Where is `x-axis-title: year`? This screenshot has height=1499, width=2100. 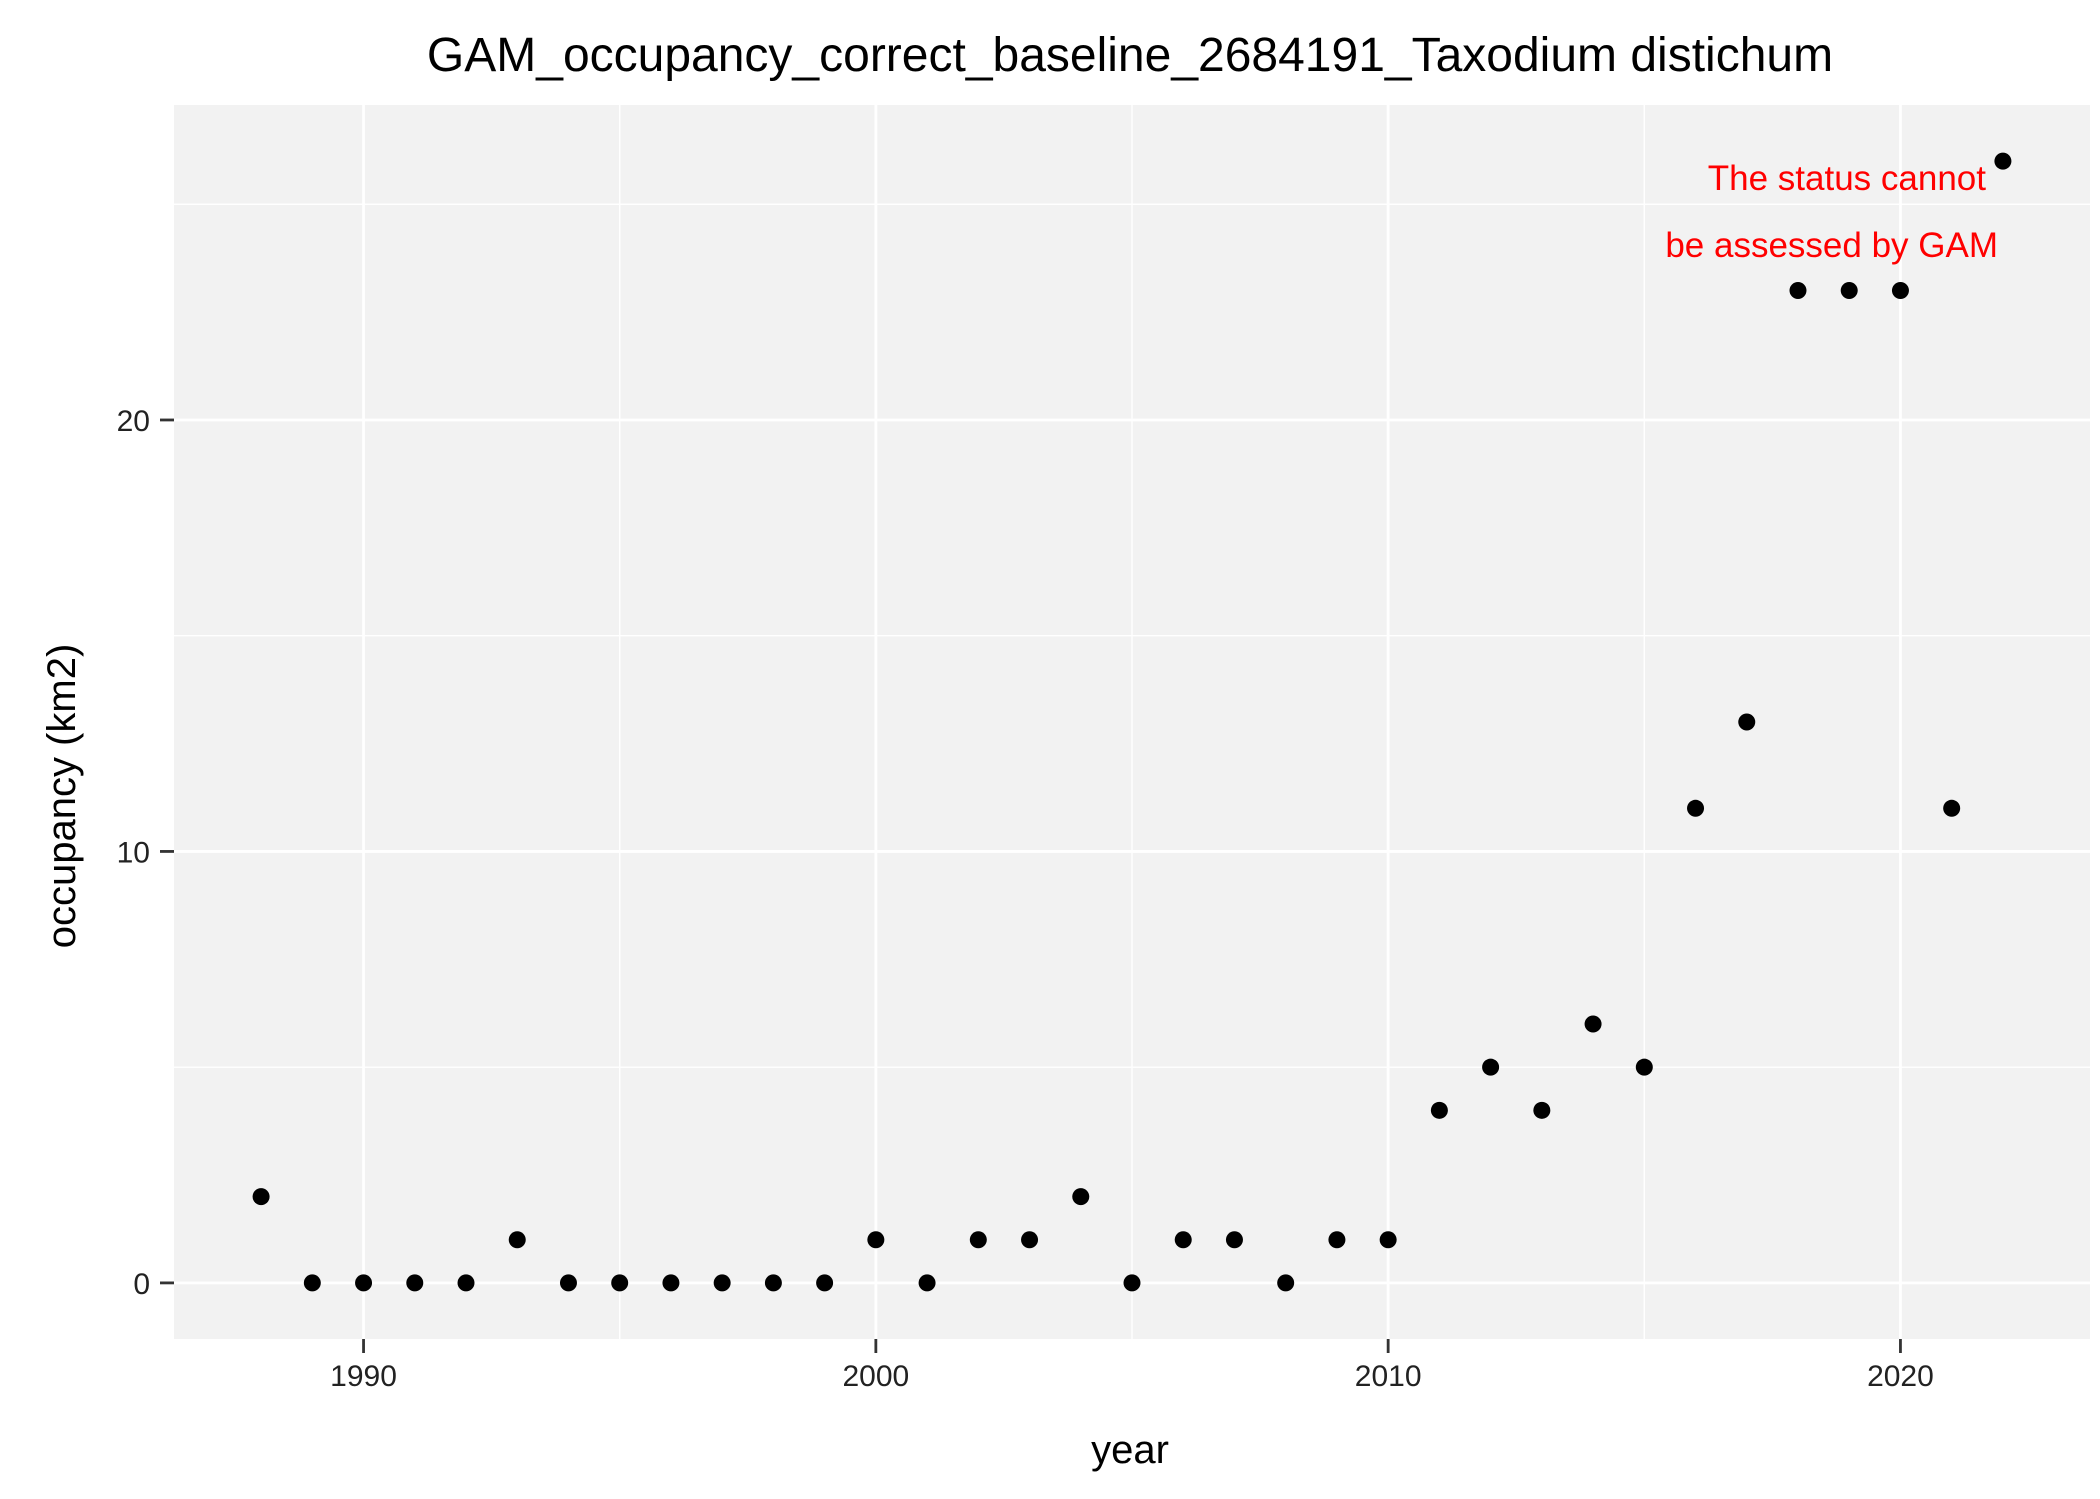
x-axis-title: year is located at coordinates (1130, 1450).